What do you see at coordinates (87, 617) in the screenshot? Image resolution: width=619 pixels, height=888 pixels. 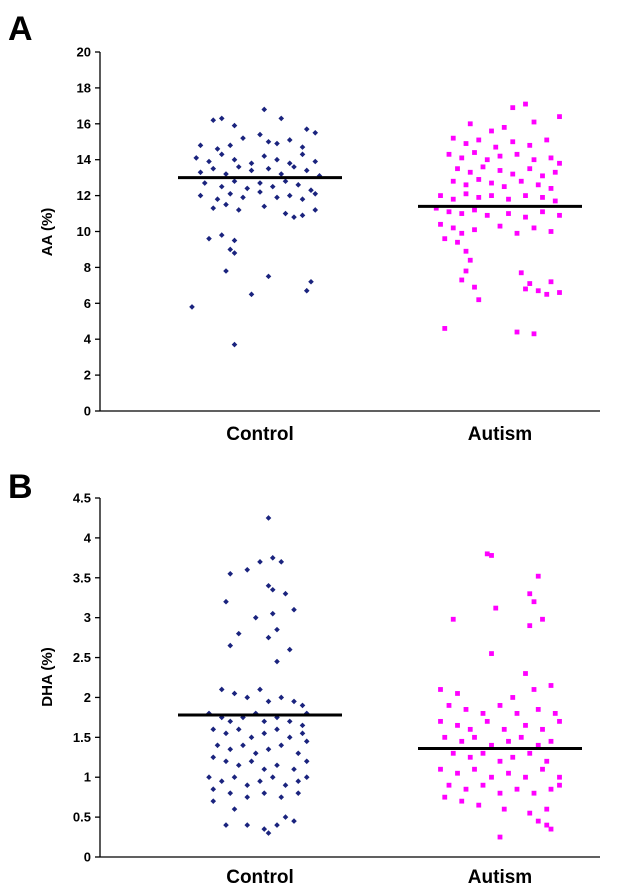 I see `y-tick-label: 3` at bounding box center [87, 617].